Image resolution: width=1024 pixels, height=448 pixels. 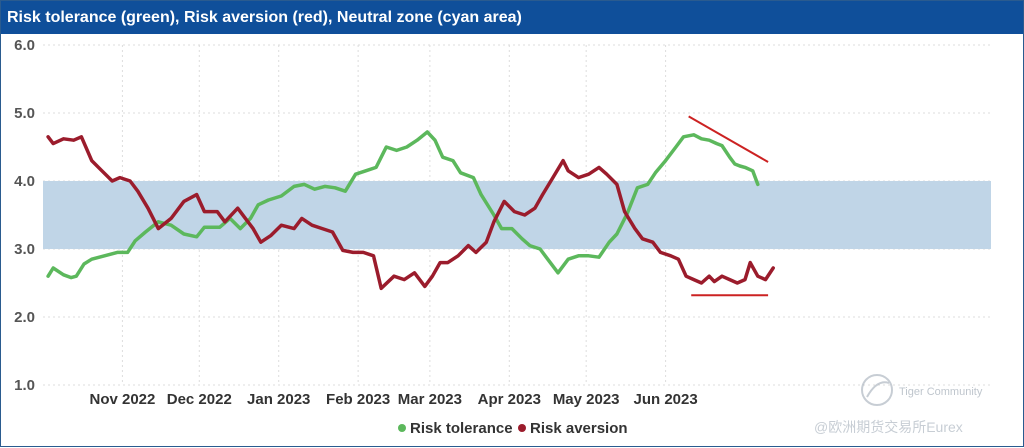 I want to click on legend: Risk tolerance Risk aversion, so click(x=513, y=428).